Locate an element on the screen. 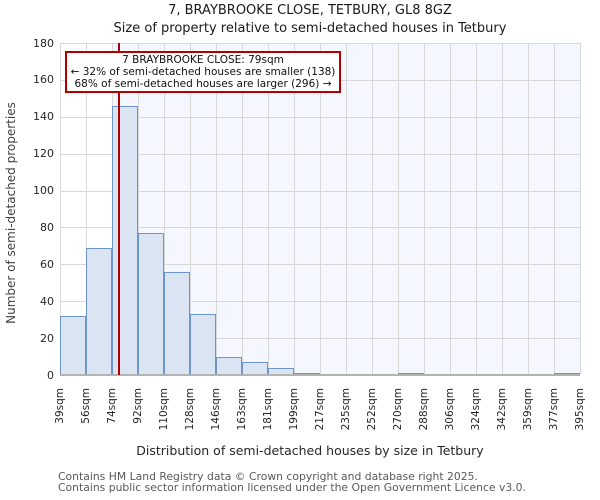  x-tick-label-text: 342sqm is located at coordinates (502, 409).